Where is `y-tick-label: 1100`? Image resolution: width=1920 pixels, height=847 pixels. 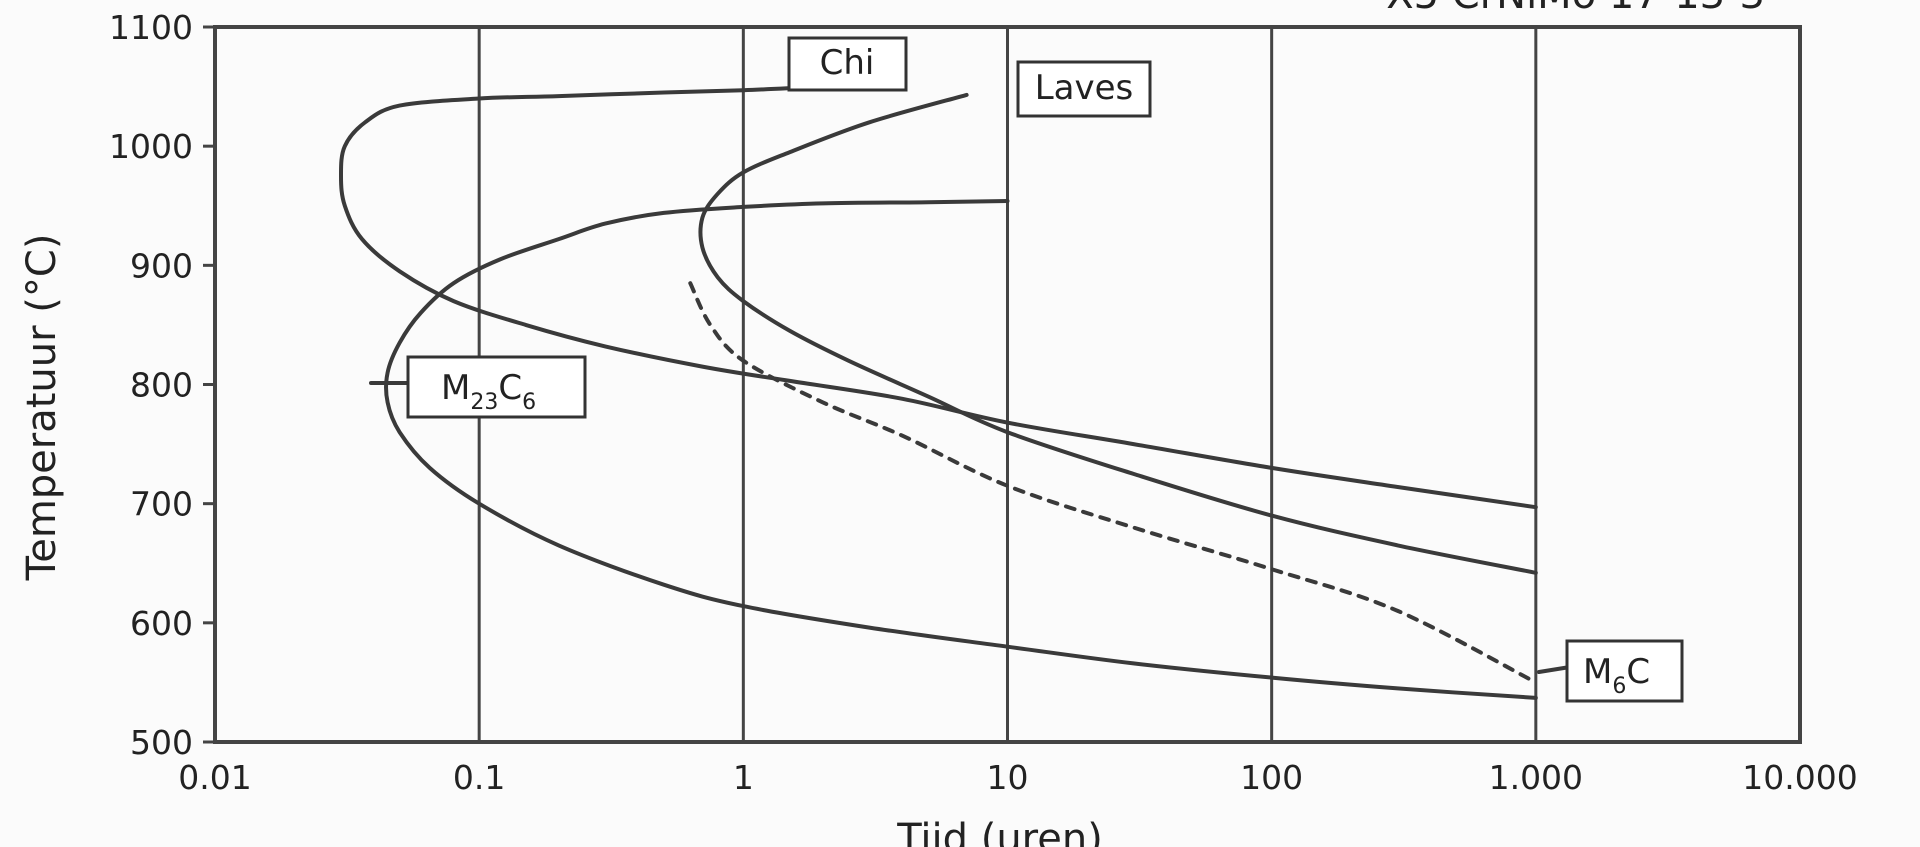
y-tick-label: 1100 is located at coordinates (151, 27).